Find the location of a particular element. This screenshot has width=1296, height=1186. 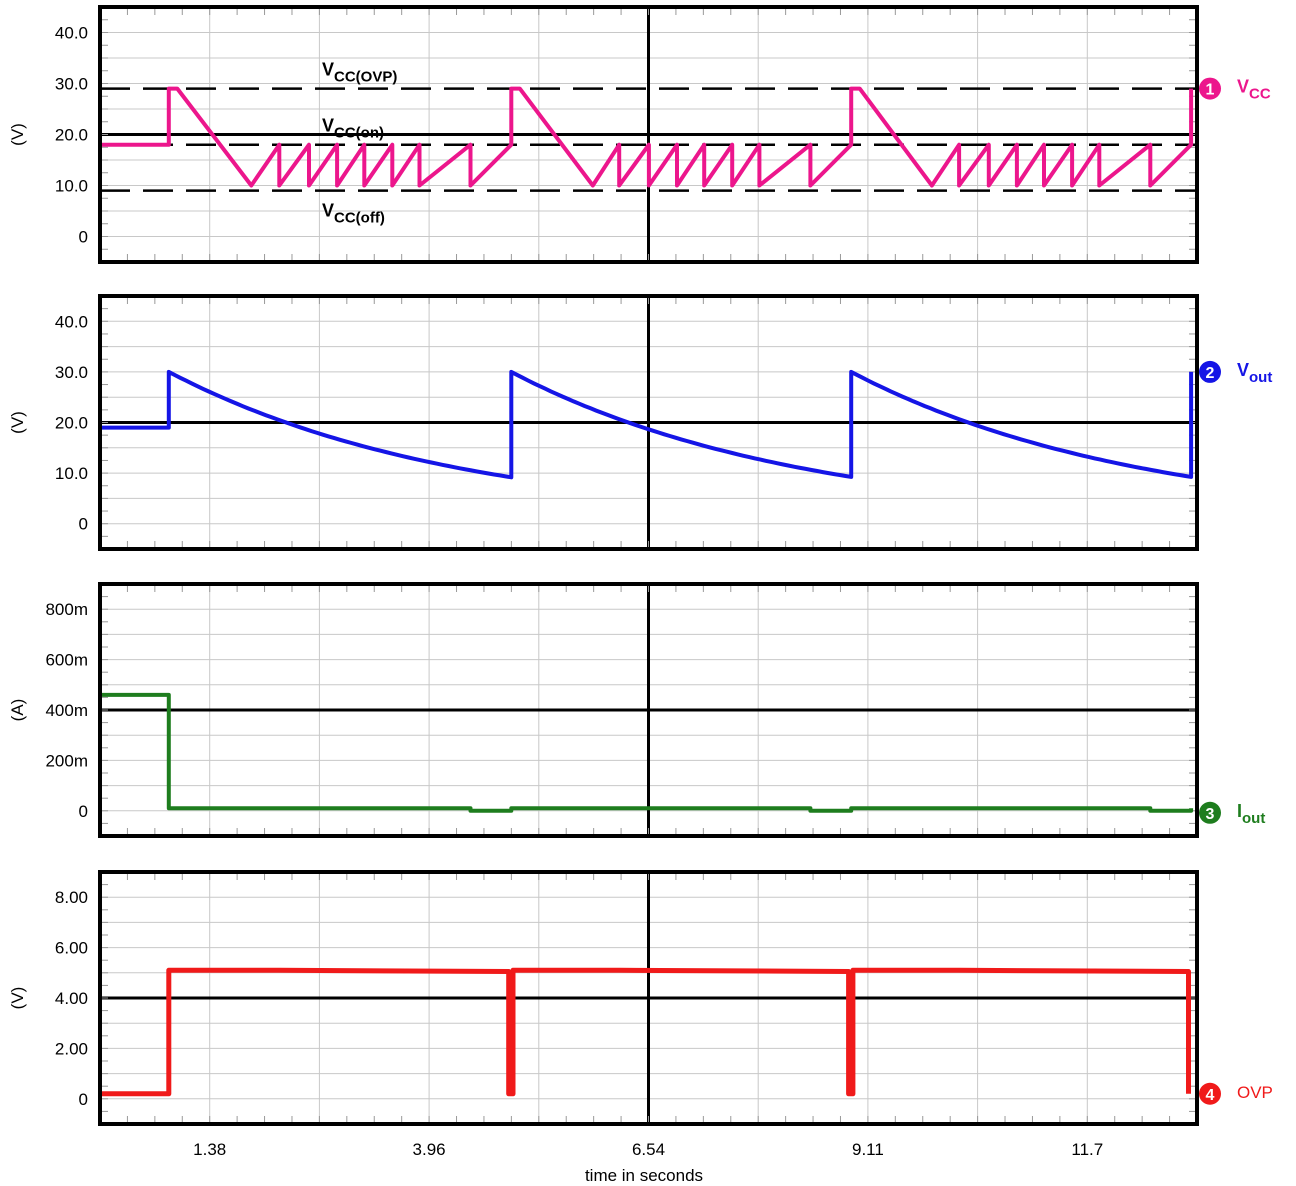

y-tick-label: 8.00 is located at coordinates (71, 897).